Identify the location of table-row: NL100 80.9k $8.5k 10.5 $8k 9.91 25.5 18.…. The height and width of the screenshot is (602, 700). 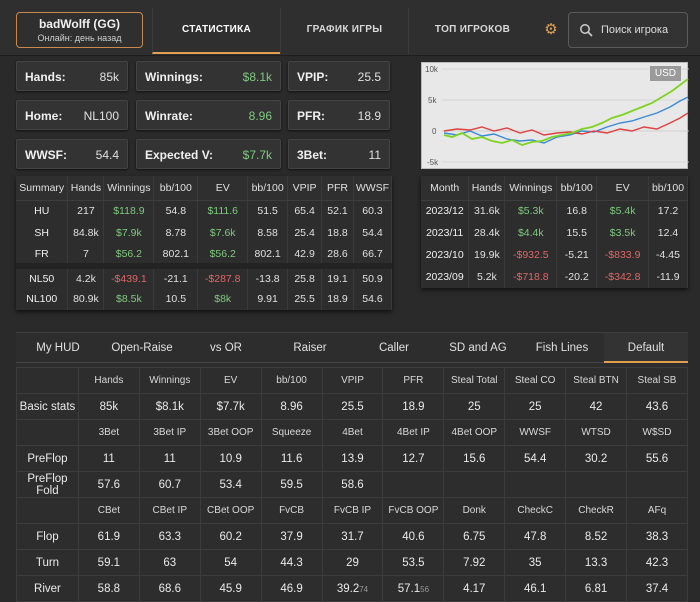
(204, 299).